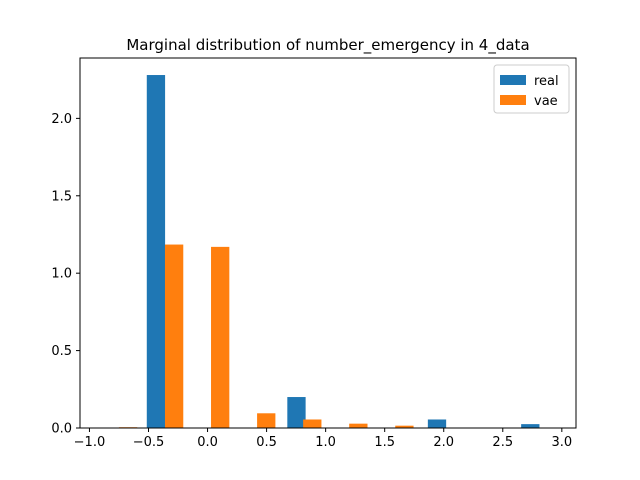 This screenshot has width=640, height=480. I want to click on x-tick-label-7: 2.5, so click(502, 442).